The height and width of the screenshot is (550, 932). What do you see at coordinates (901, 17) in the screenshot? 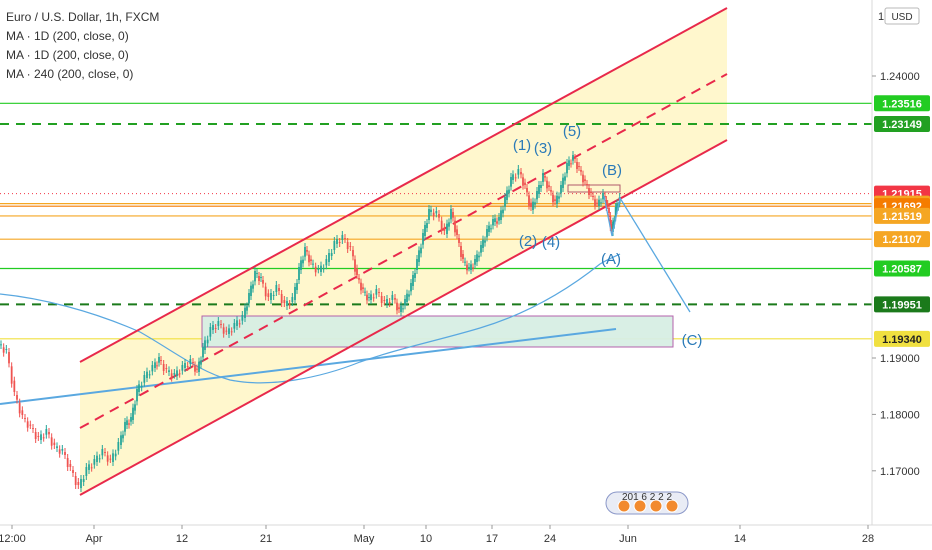
I see `currency-button: USD` at bounding box center [901, 17].